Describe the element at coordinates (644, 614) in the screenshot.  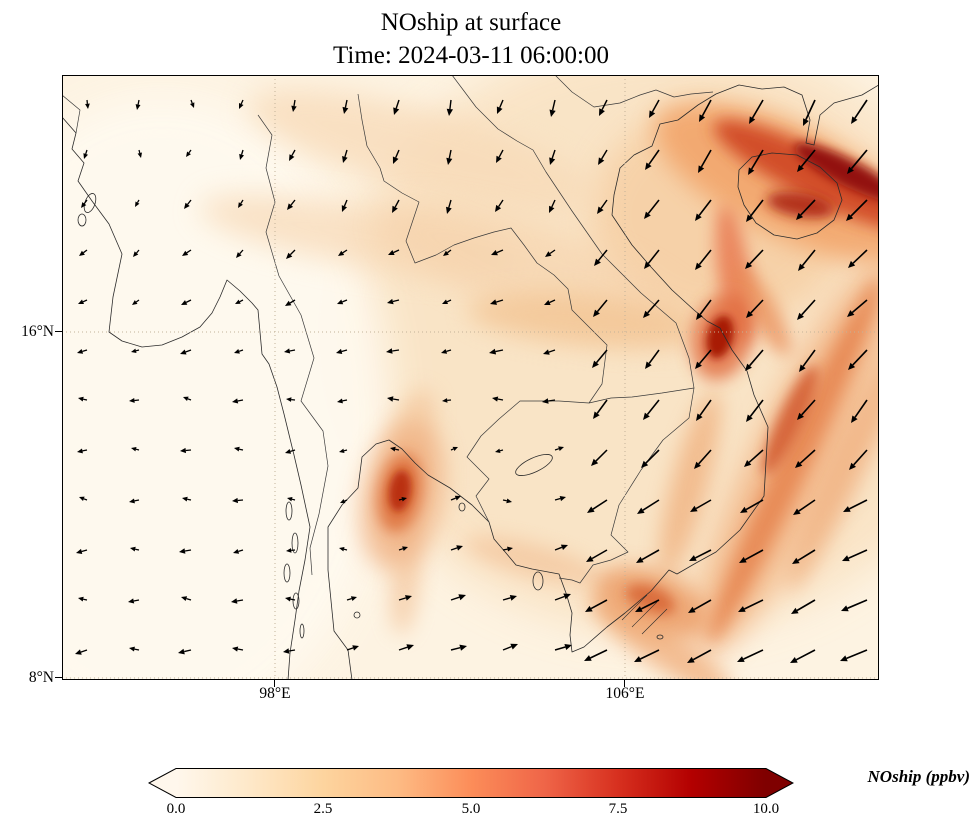
I see `mekong-river-mouths` at that location.